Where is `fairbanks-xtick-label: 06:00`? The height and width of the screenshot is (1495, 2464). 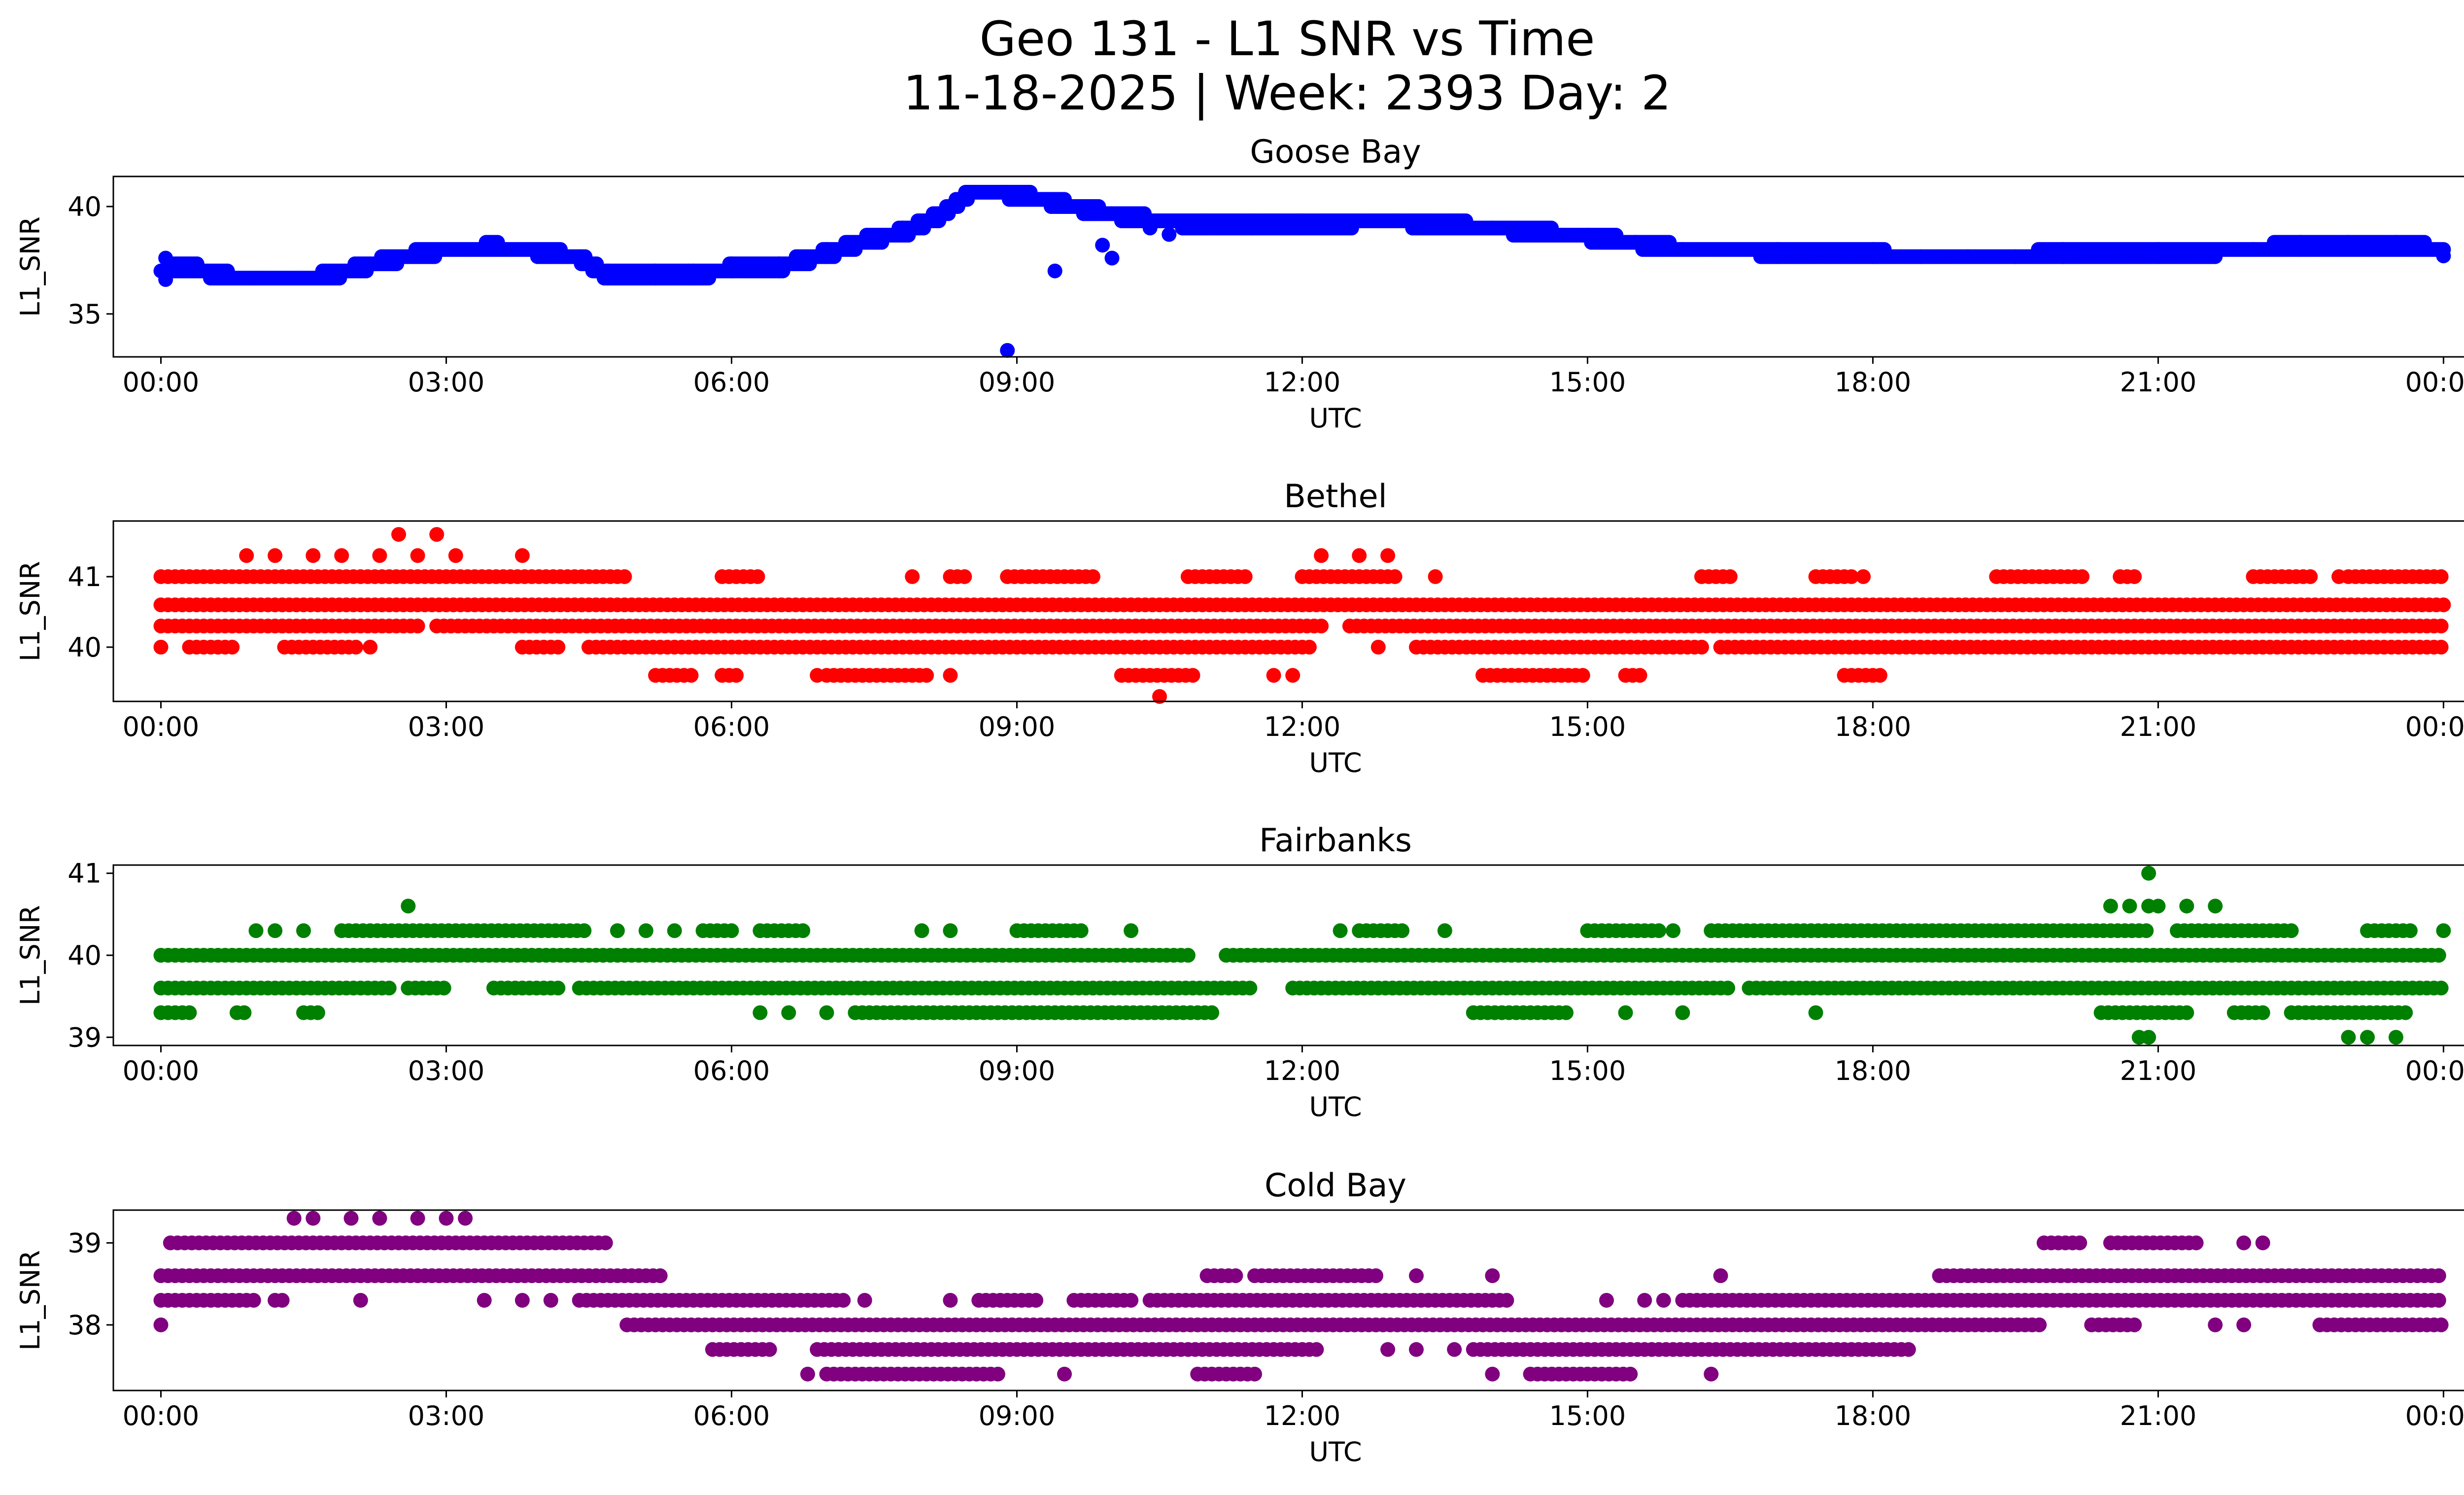
fairbanks-xtick-label: 06:00 is located at coordinates (731, 1070).